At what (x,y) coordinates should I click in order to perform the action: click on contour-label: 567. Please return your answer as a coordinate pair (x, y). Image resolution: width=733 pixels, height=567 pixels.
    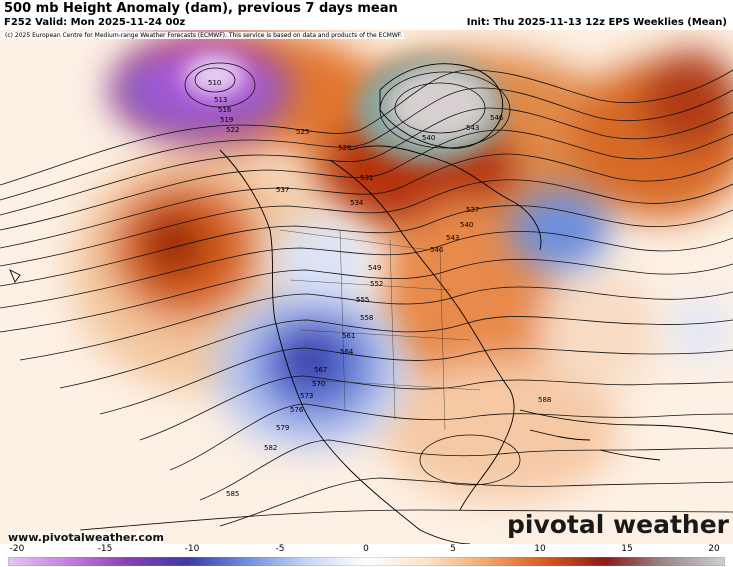
    Looking at the image, I should click on (320, 370).